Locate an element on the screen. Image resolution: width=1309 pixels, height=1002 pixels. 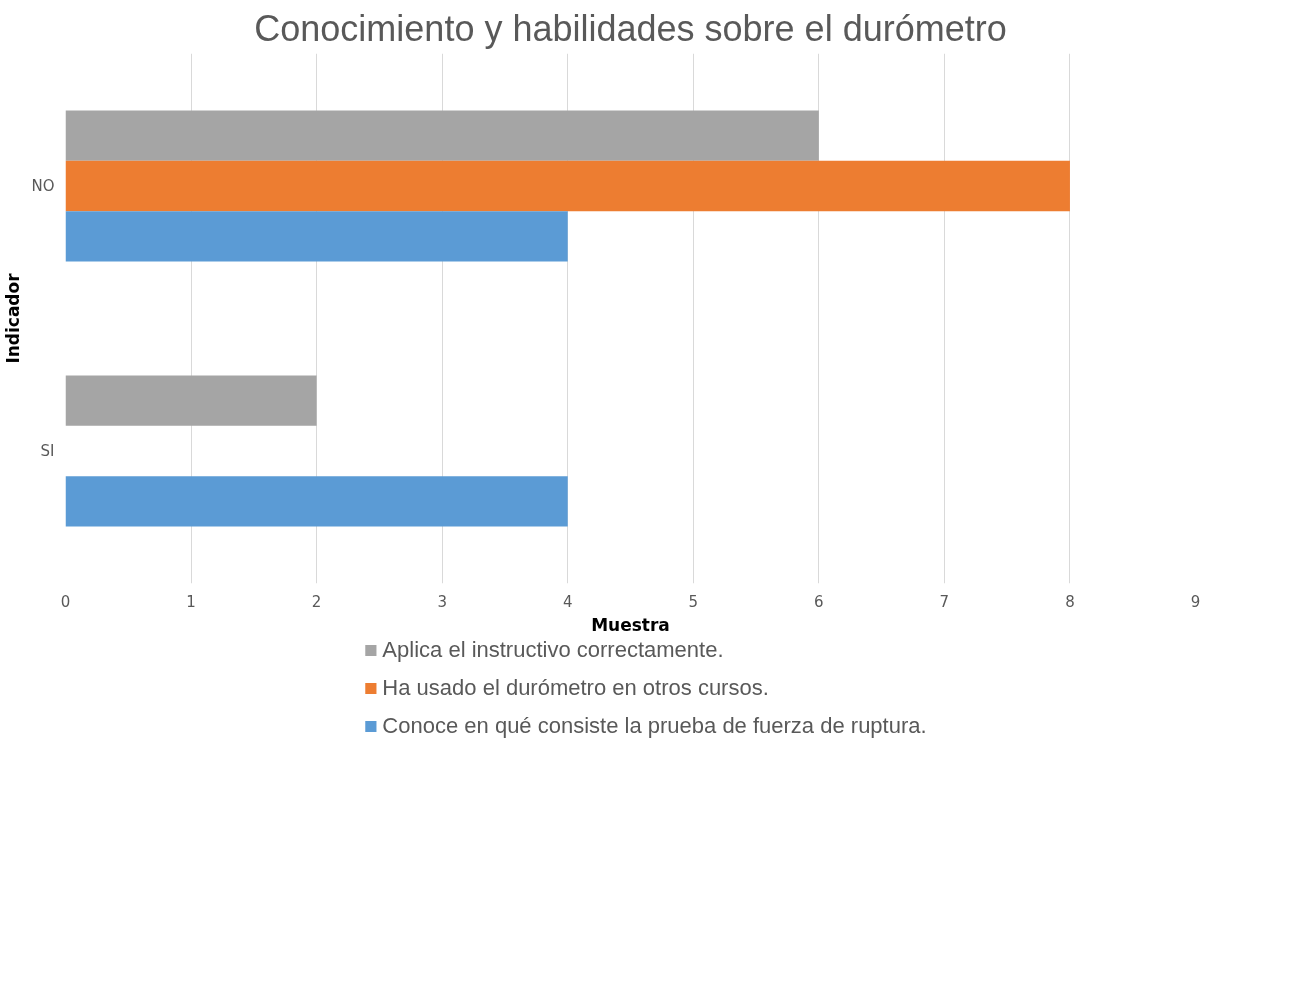
y-tick-label: SI is located at coordinates (47, 451).